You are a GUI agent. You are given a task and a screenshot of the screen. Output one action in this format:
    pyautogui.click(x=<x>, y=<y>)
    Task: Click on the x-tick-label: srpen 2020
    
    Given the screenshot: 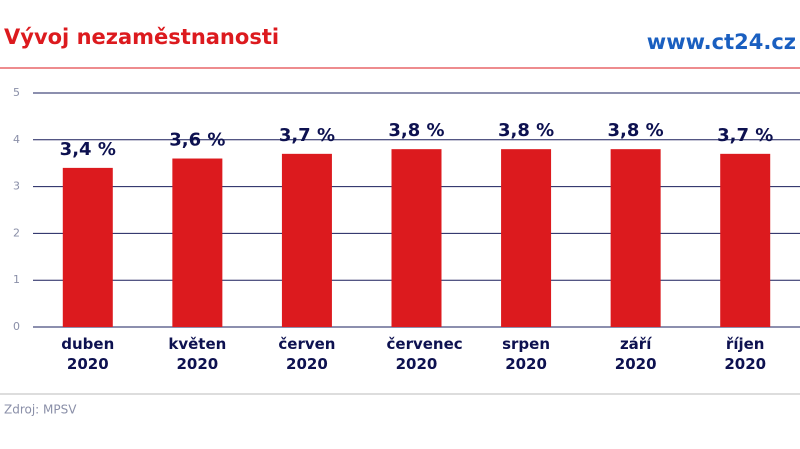 What is the action you would take?
    pyautogui.click(x=526, y=354)
    